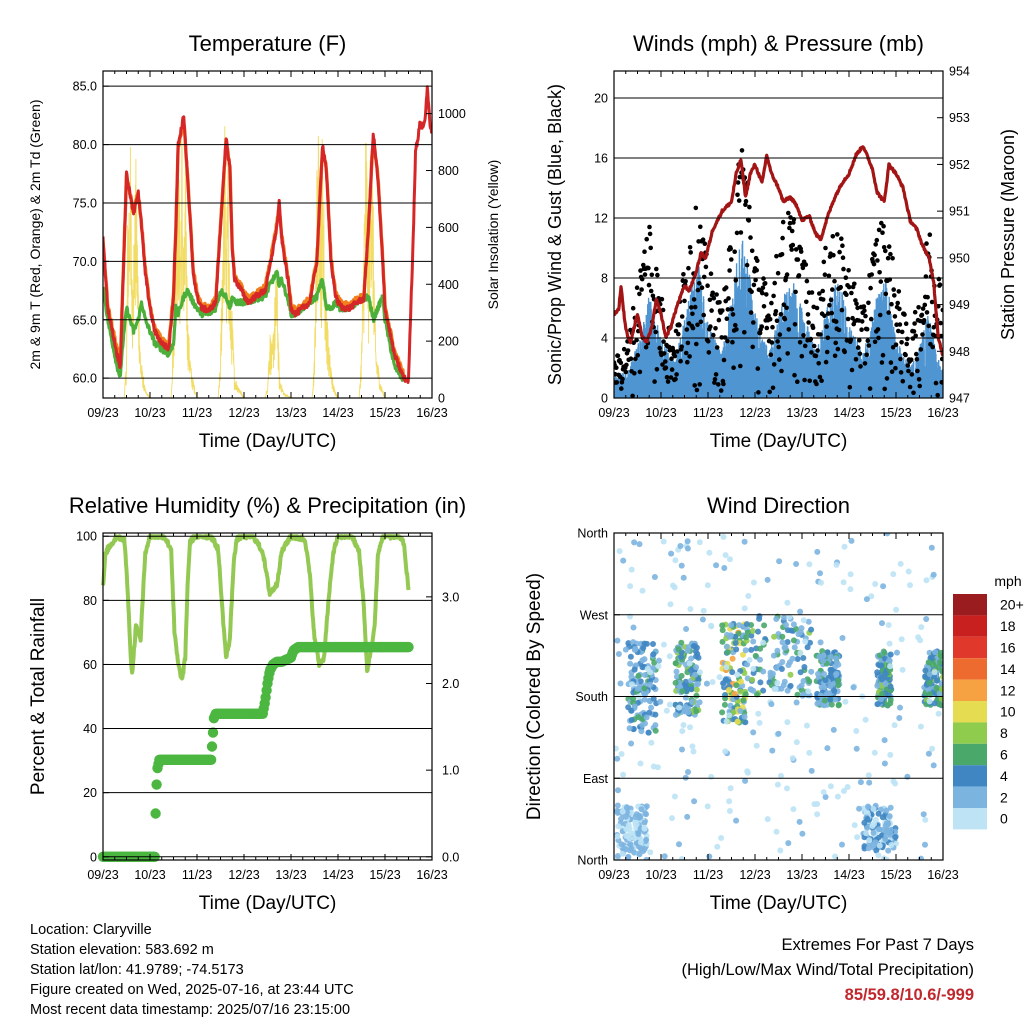 The width and height of the screenshot is (1024, 1024). I want to click on y2-tick-label: 200, so click(448, 342).